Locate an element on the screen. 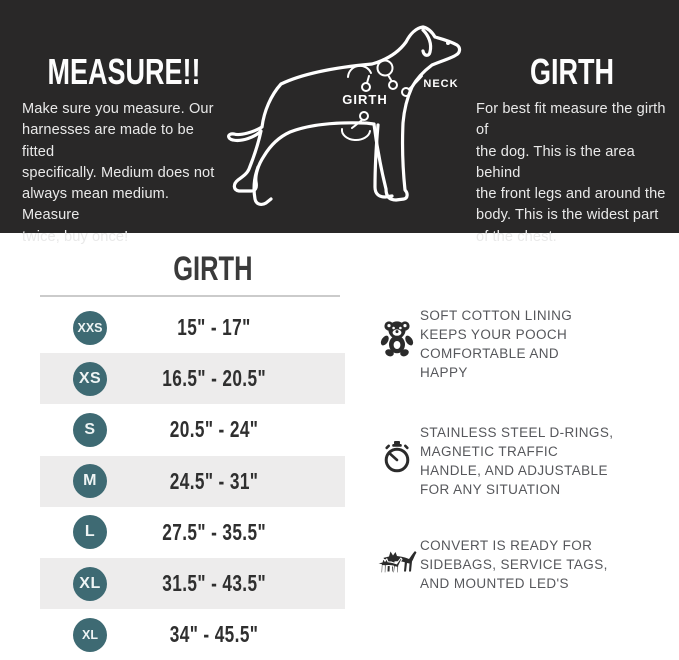 This screenshot has height=660, width=679. shoulder-ring-link is located at coordinates (389, 77).